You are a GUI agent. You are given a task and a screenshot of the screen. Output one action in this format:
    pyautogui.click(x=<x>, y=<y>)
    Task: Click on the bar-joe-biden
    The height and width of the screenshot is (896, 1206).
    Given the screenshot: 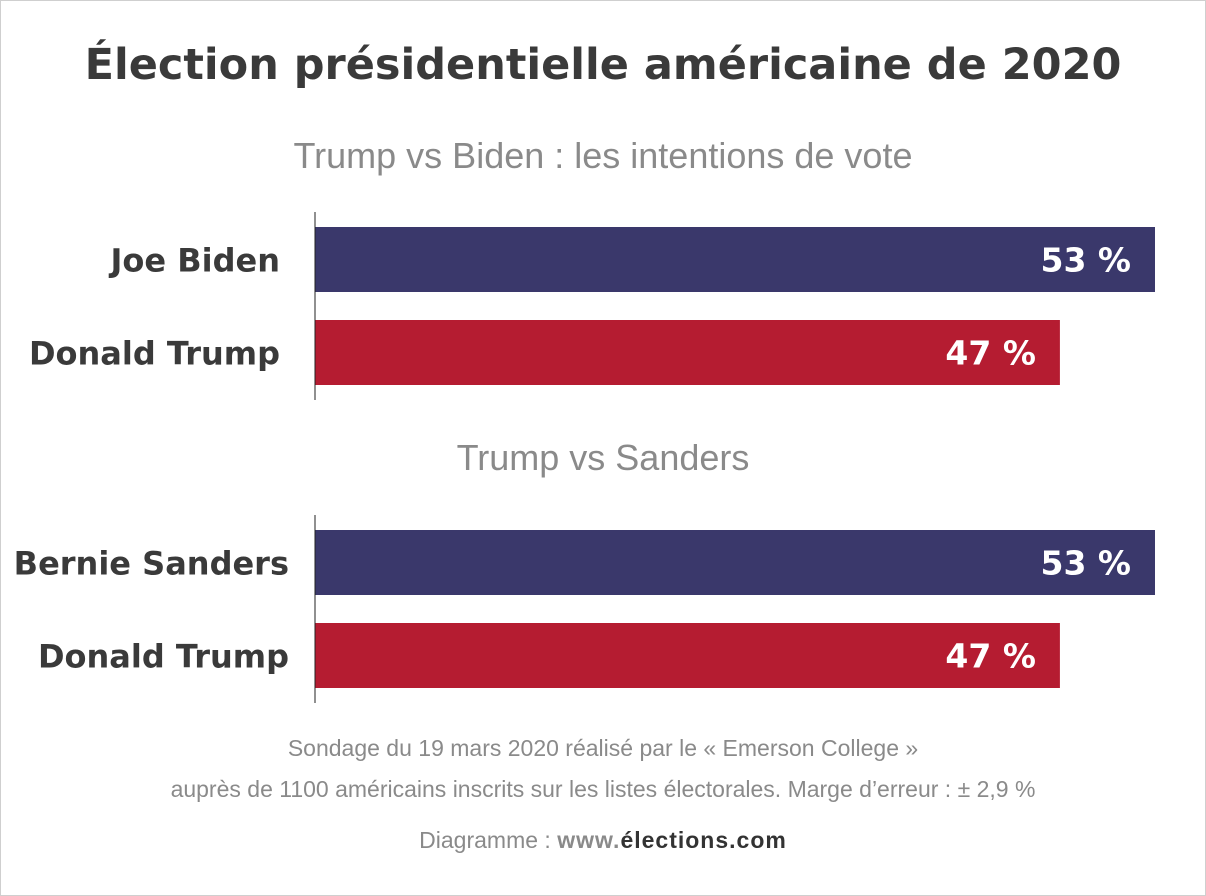 What is the action you would take?
    pyautogui.click(x=735, y=259)
    